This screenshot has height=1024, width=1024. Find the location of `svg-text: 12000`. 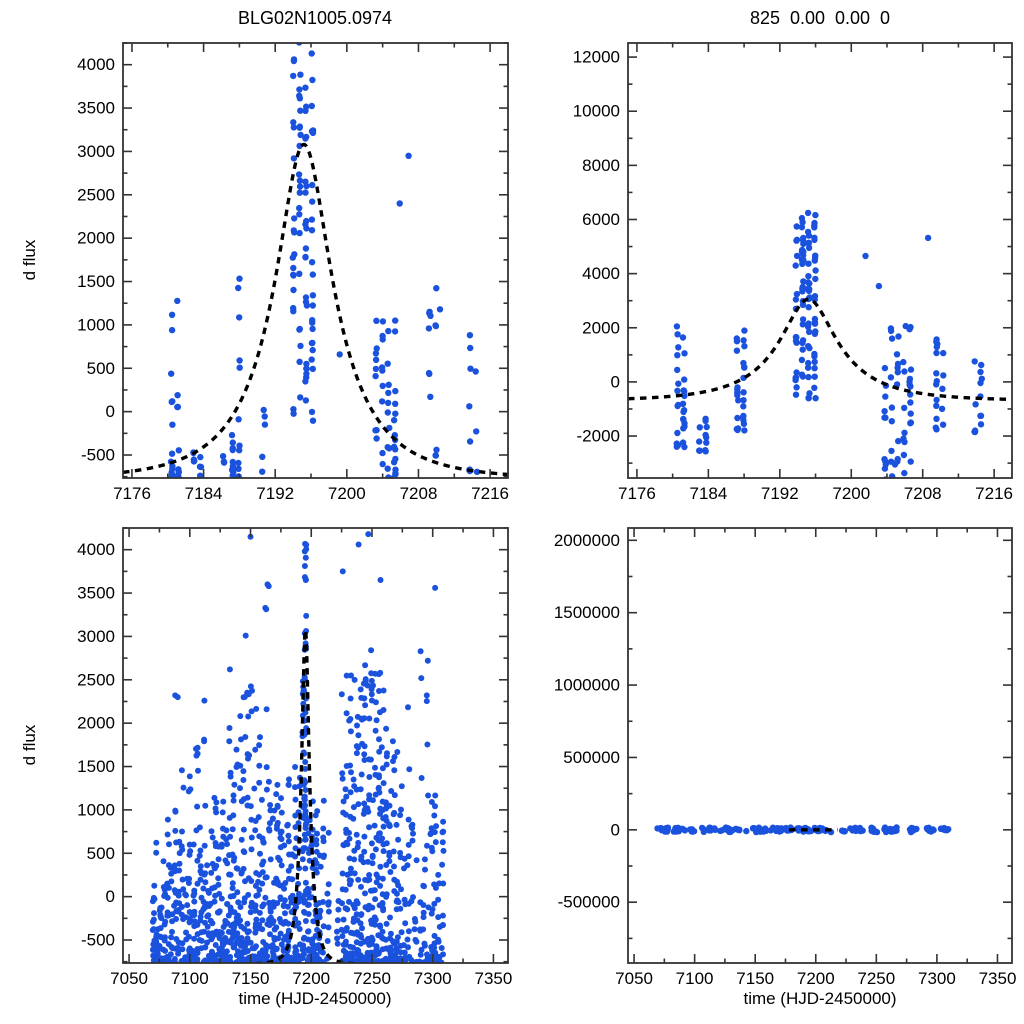

svg-text: 12000 is located at coordinates (596, 57).